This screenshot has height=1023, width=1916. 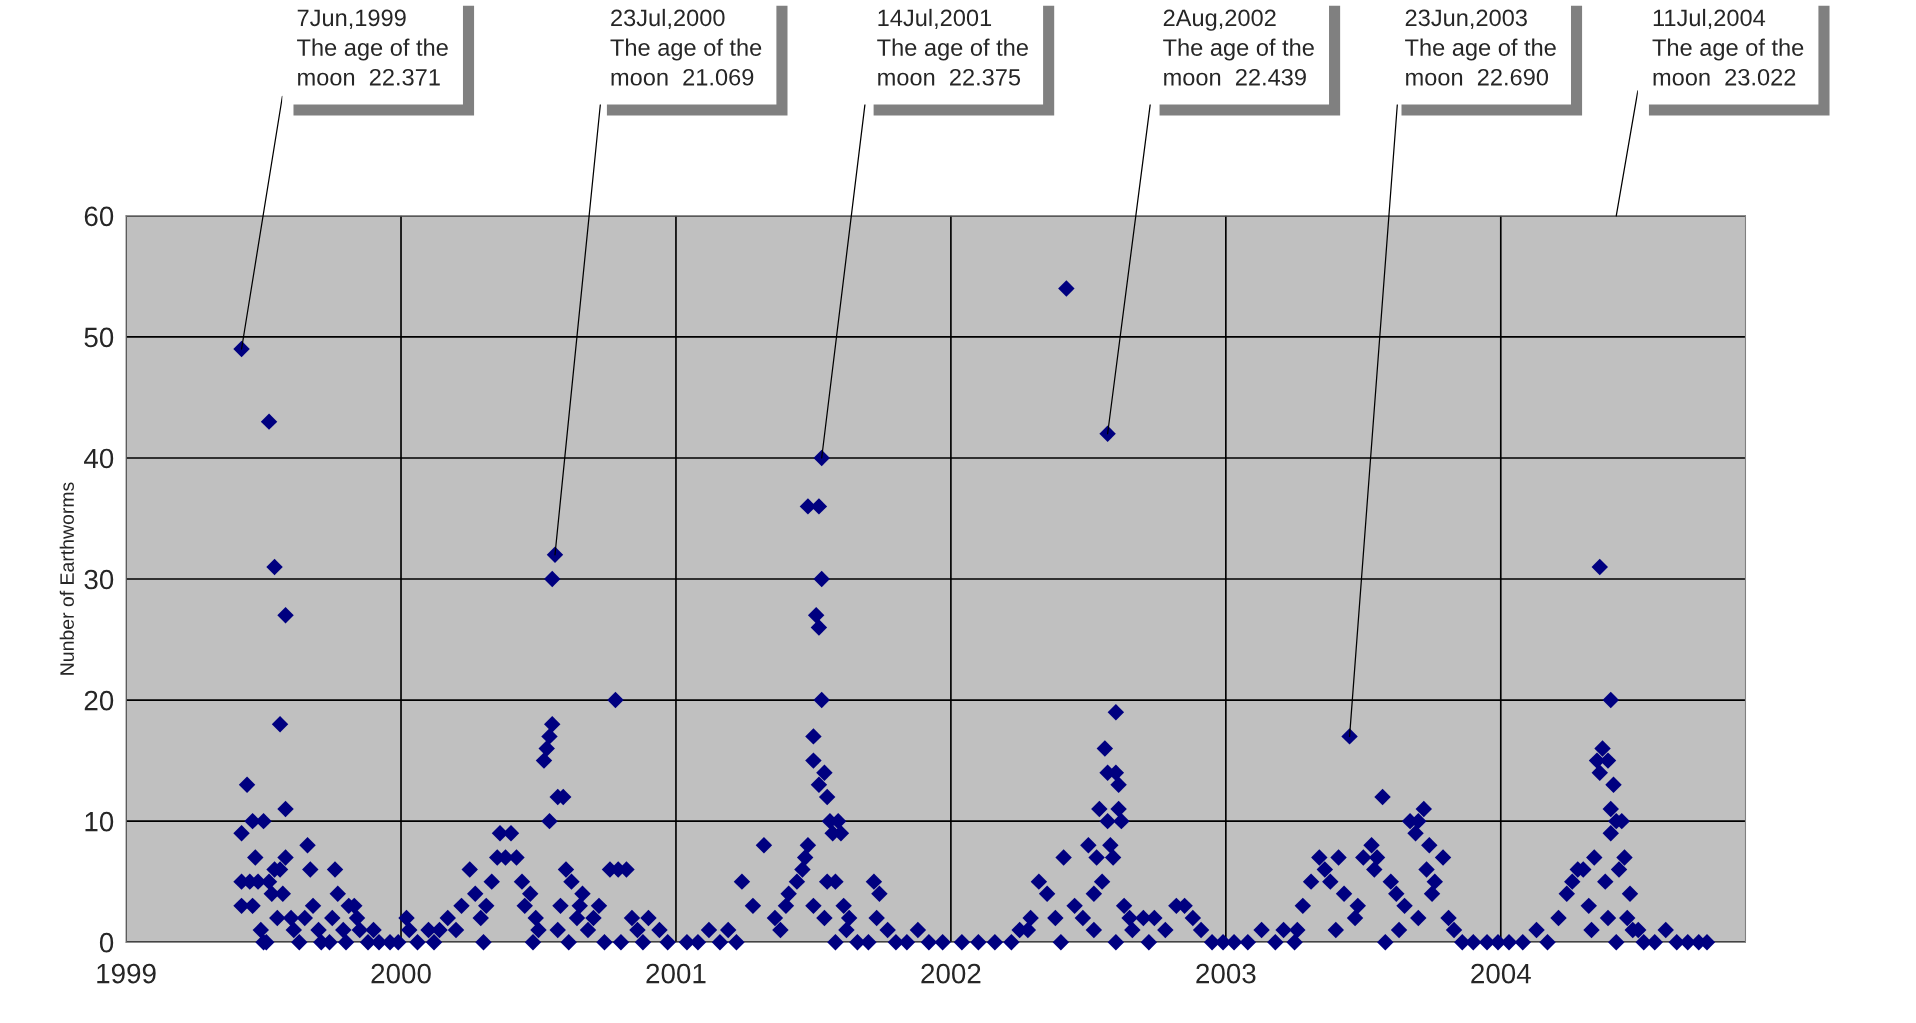 I want to click on annotation: 14Jul,2001 The age of the moon 22.375, so click(x=952, y=47).